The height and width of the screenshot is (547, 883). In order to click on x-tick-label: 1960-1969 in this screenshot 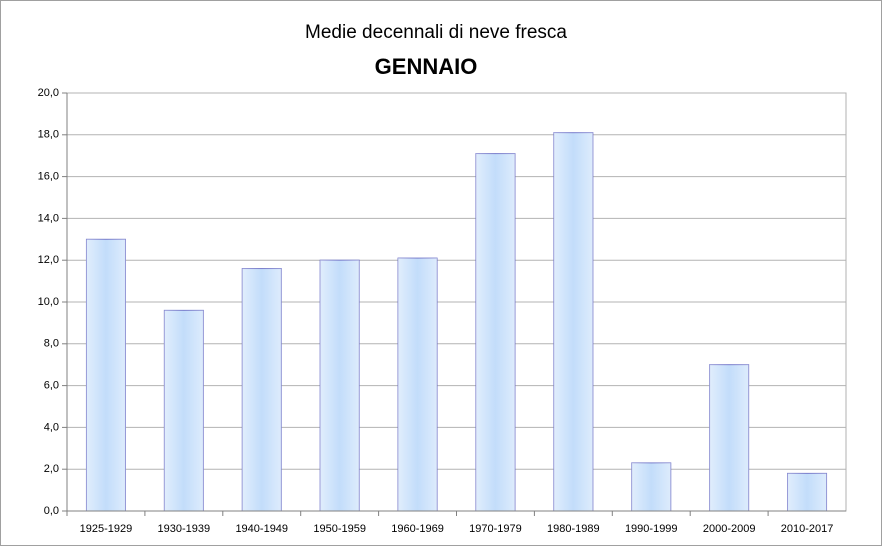, I will do `click(417, 529)`.